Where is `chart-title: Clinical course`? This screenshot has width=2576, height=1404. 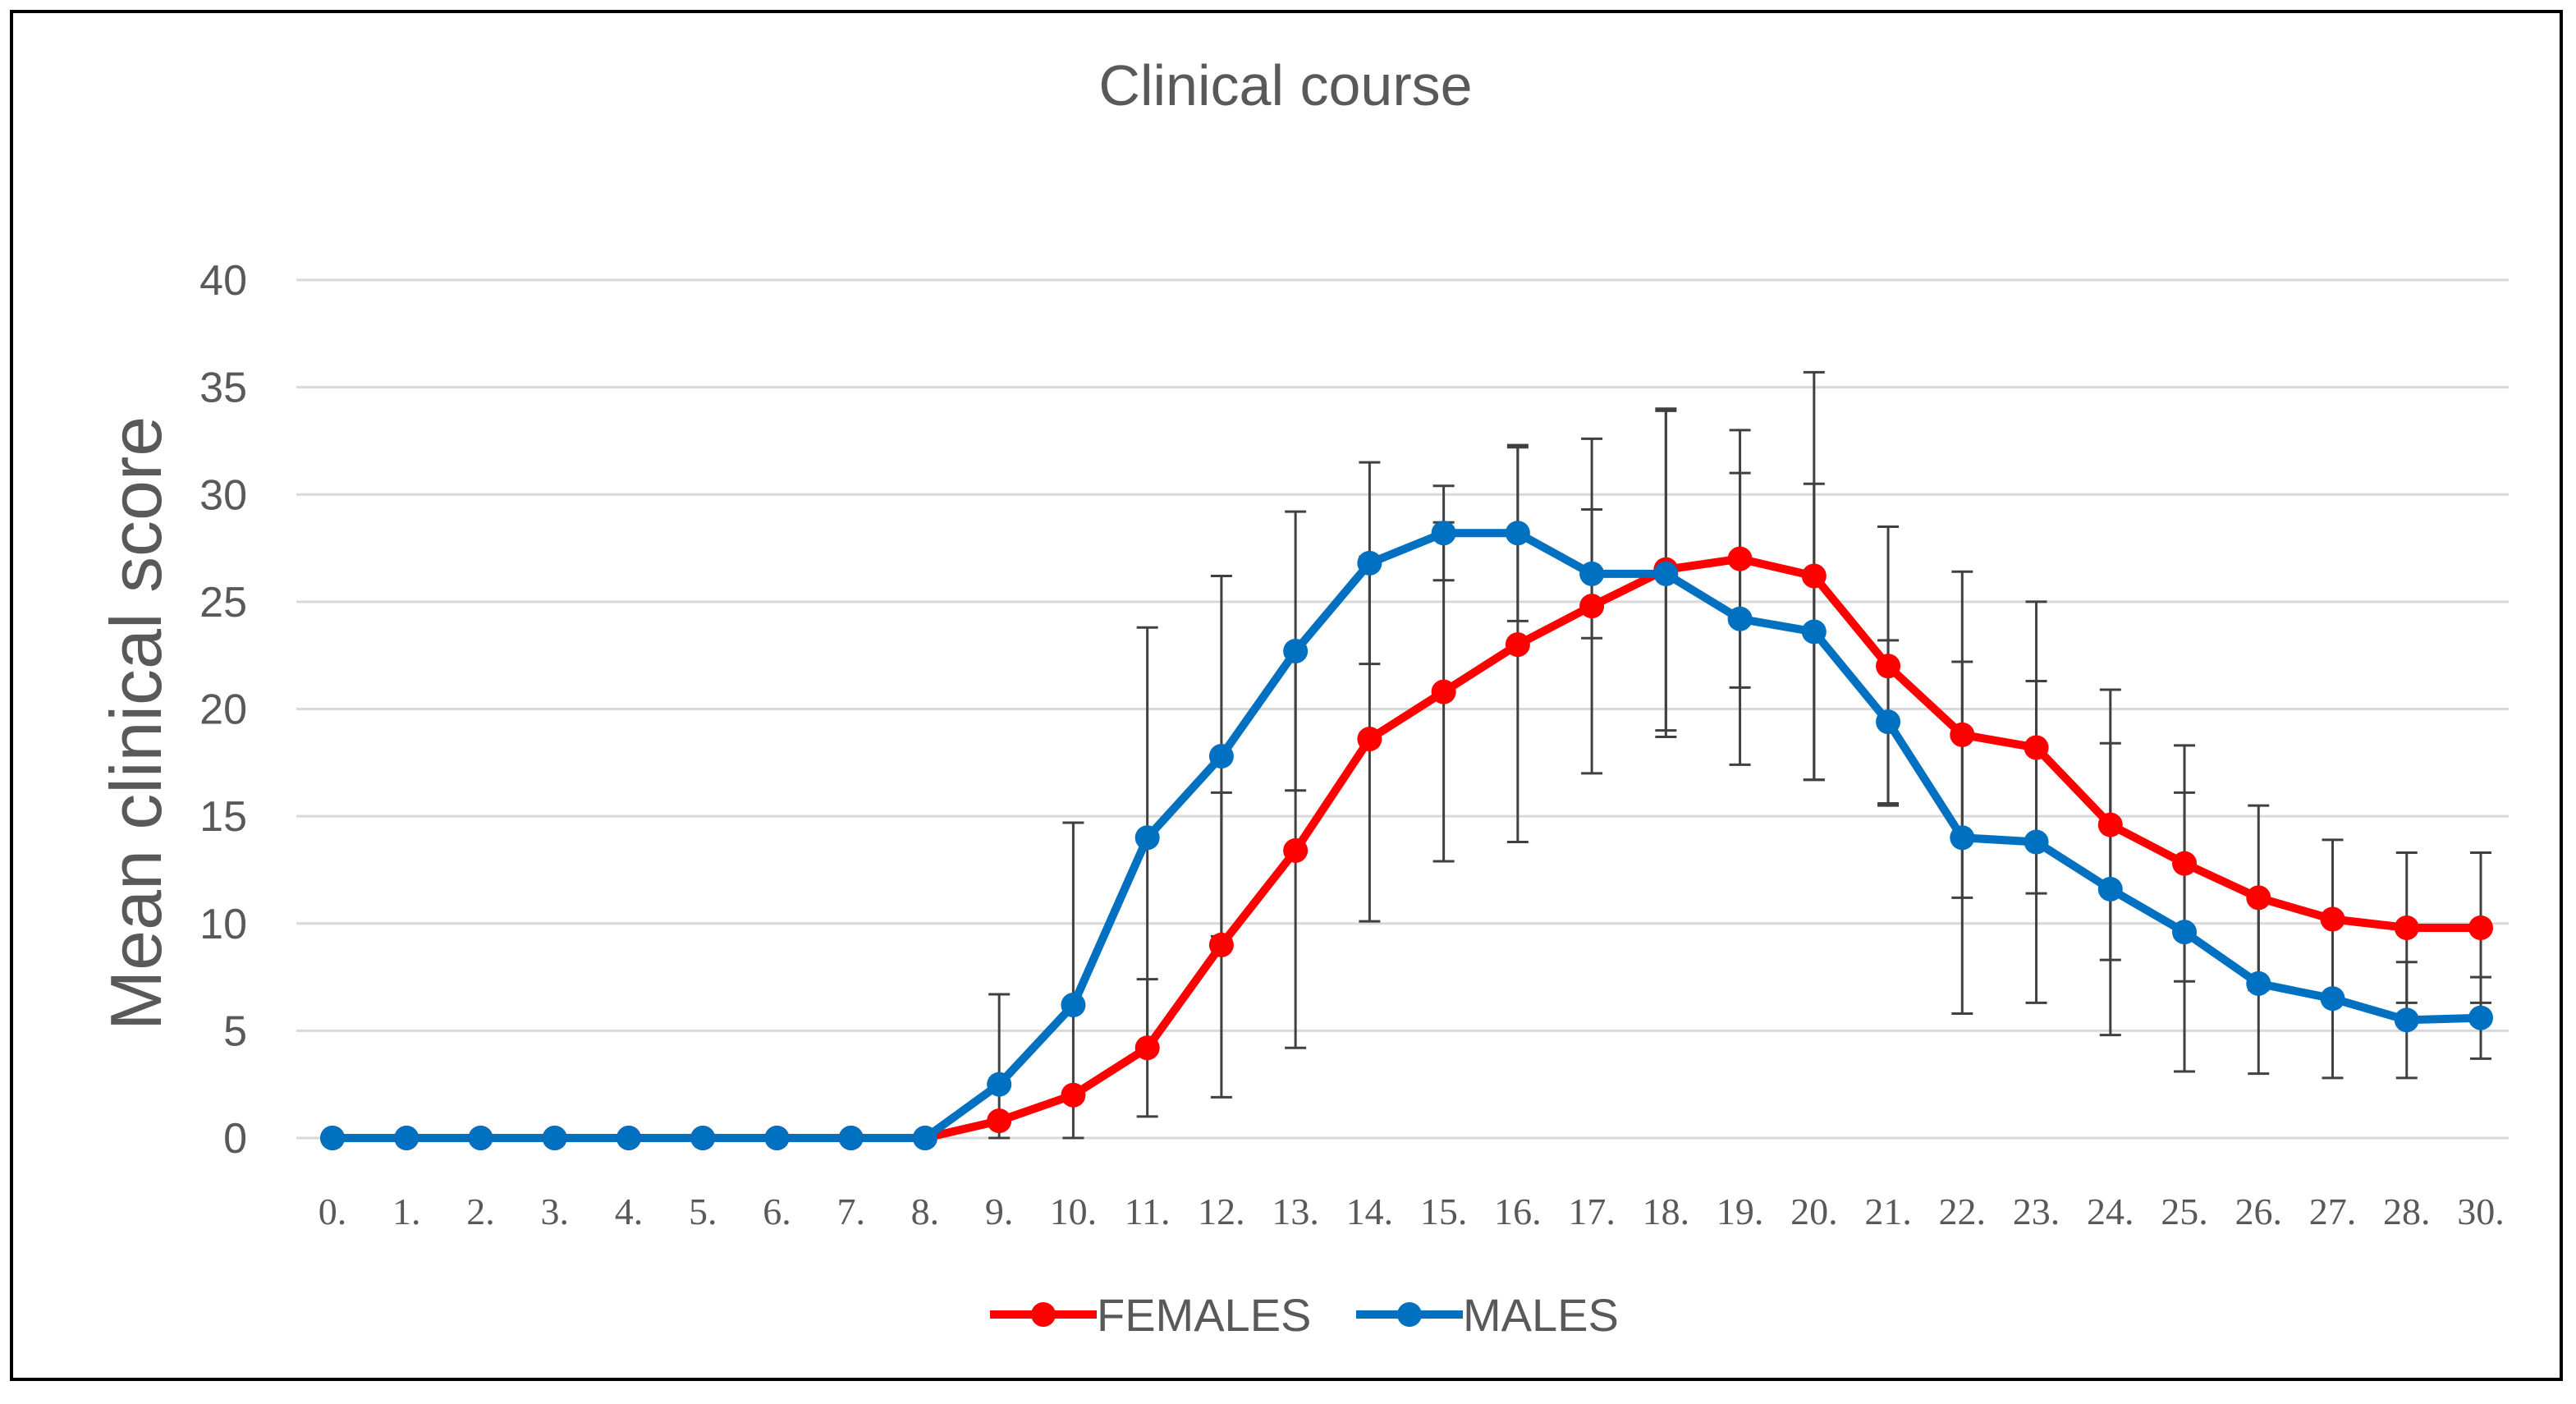 chart-title: Clinical course is located at coordinates (1285, 85).